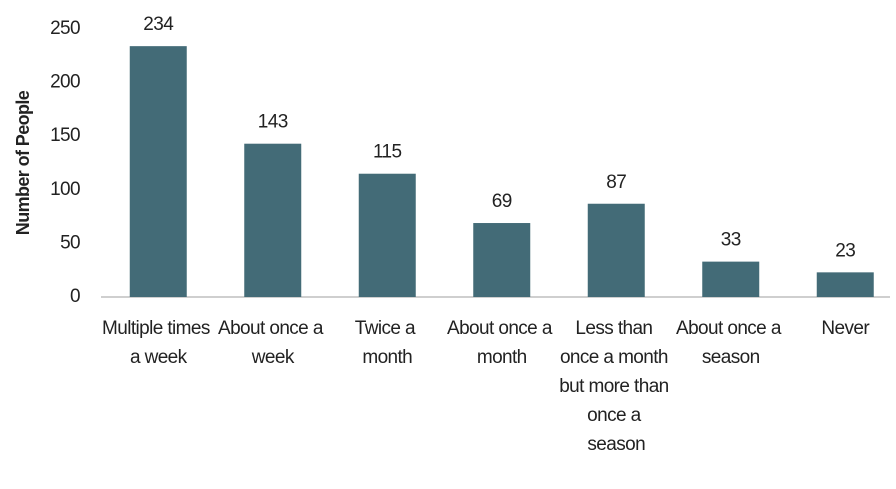  What do you see at coordinates (845, 250) in the screenshot?
I see `data-label: 23` at bounding box center [845, 250].